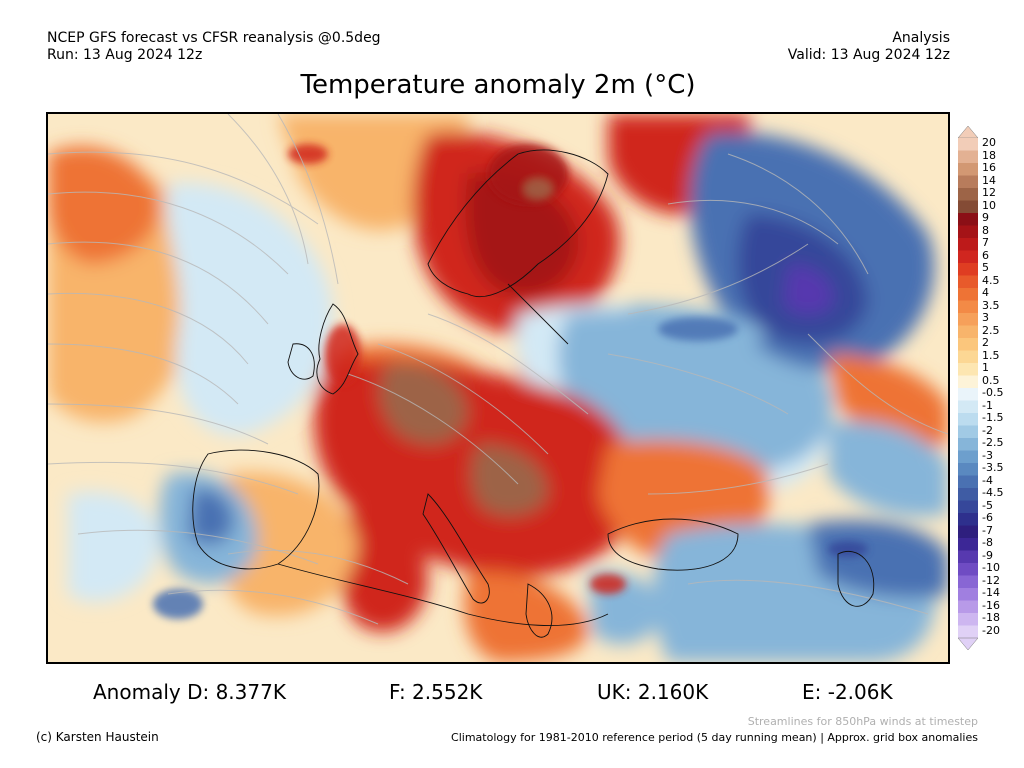 Image resolution: width=1024 pixels, height=768 pixels. Describe the element at coordinates (987, 530) in the screenshot. I see `colorbar-tick-label: -7` at that location.